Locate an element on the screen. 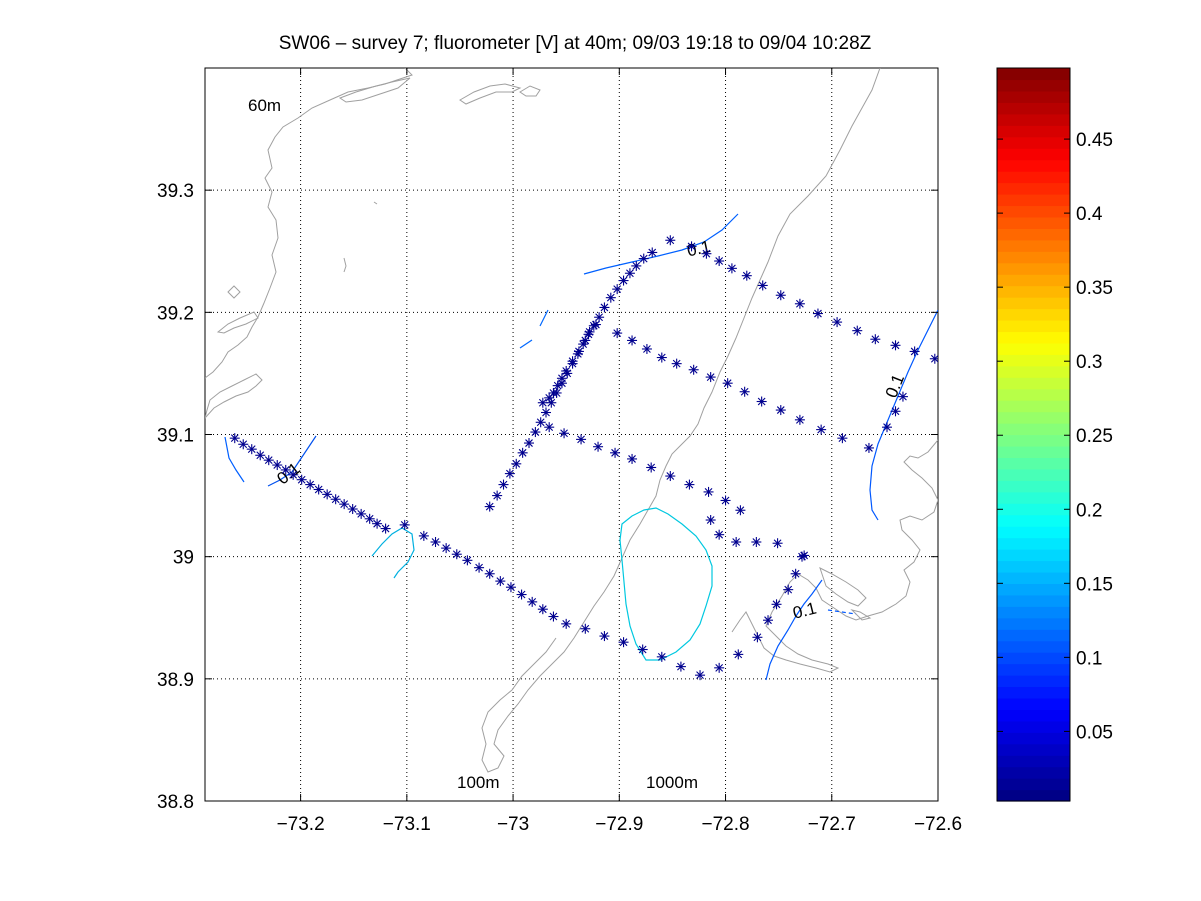 Image resolution: width=1201 pixels, height=901 pixels. y-tick-label: 38.9 is located at coordinates (175, 680).